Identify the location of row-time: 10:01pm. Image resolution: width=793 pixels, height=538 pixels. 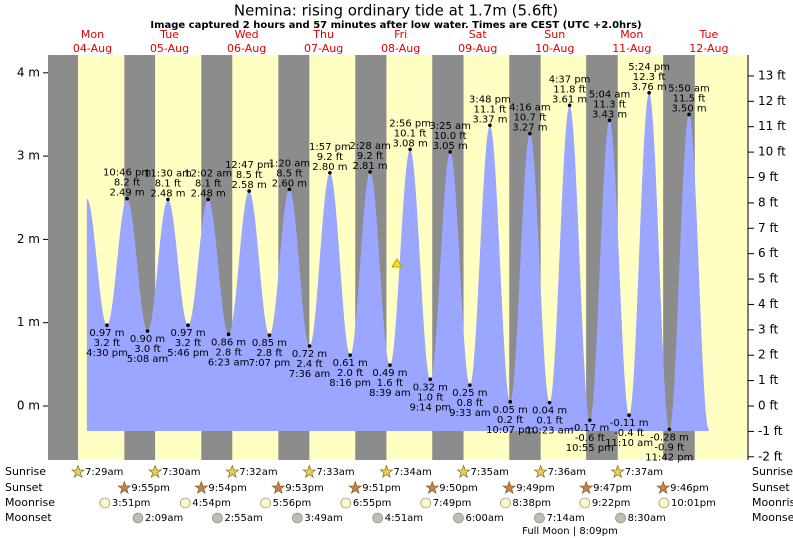
(693, 503).